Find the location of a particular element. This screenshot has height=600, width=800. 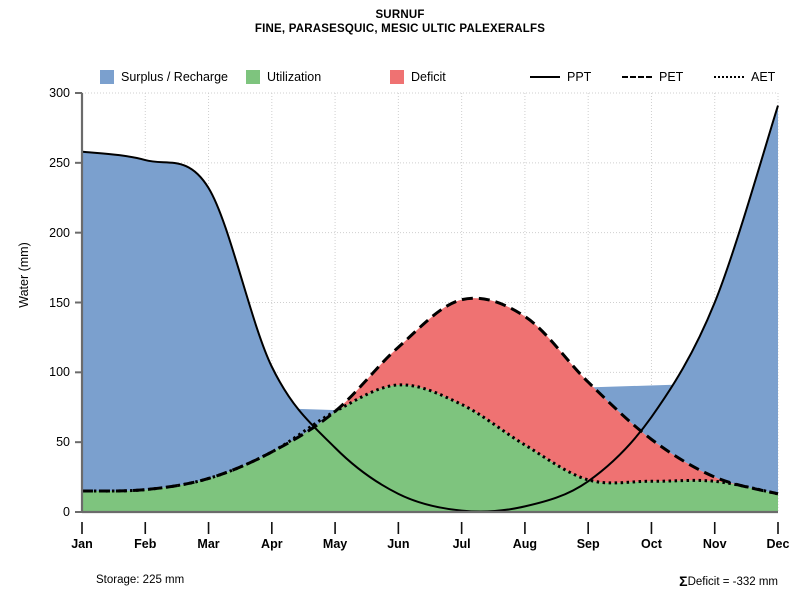

legend-item-ppt: PPT is located at coordinates (560, 77).